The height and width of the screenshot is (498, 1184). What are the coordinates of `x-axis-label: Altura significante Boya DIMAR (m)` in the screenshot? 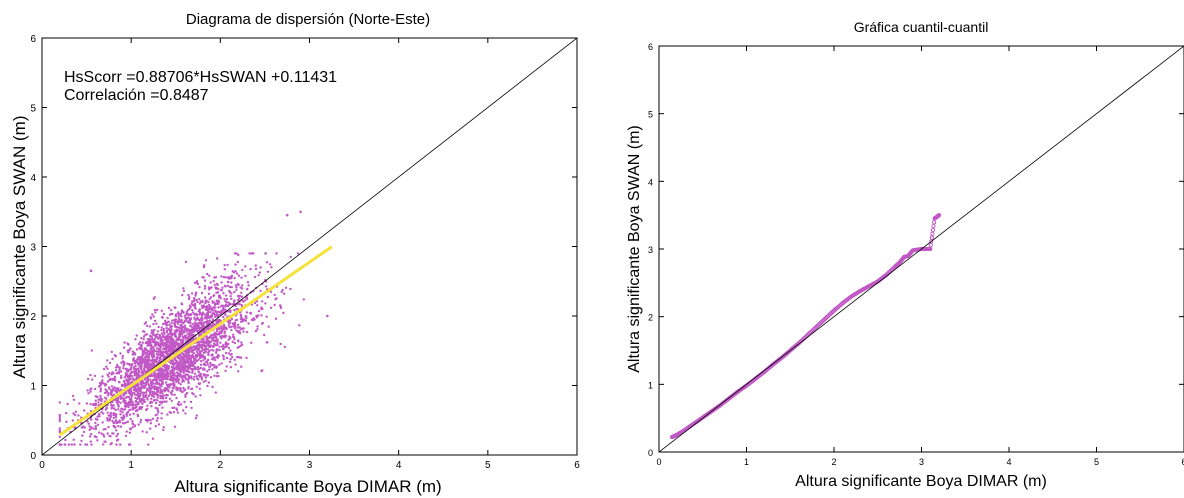 It's located at (921, 481).